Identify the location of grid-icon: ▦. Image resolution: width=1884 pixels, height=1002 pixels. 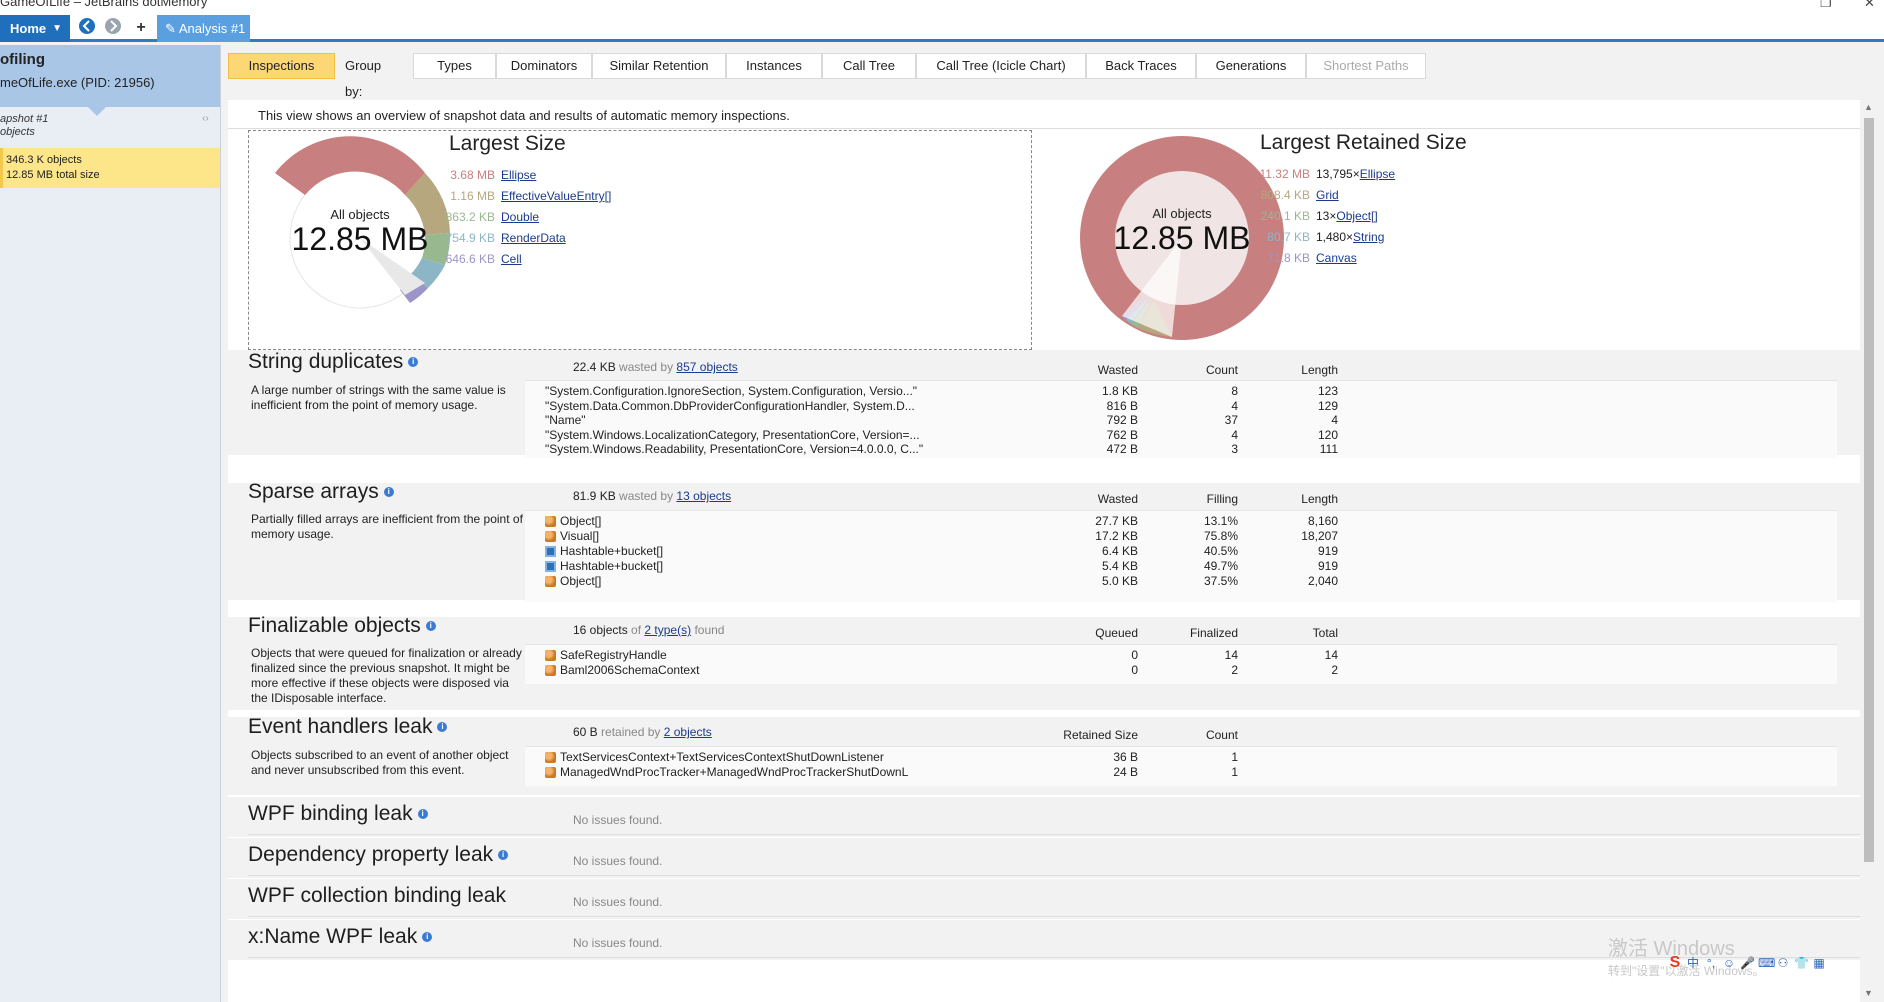
(1819, 963).